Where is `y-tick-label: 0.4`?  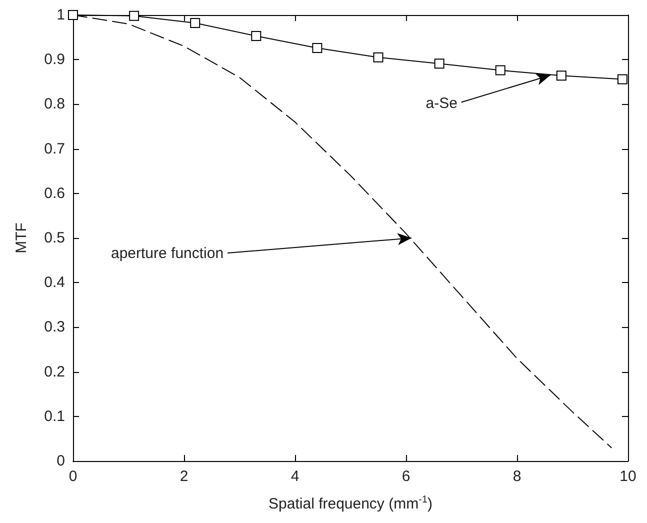 y-tick-label: 0.4 is located at coordinates (54, 283).